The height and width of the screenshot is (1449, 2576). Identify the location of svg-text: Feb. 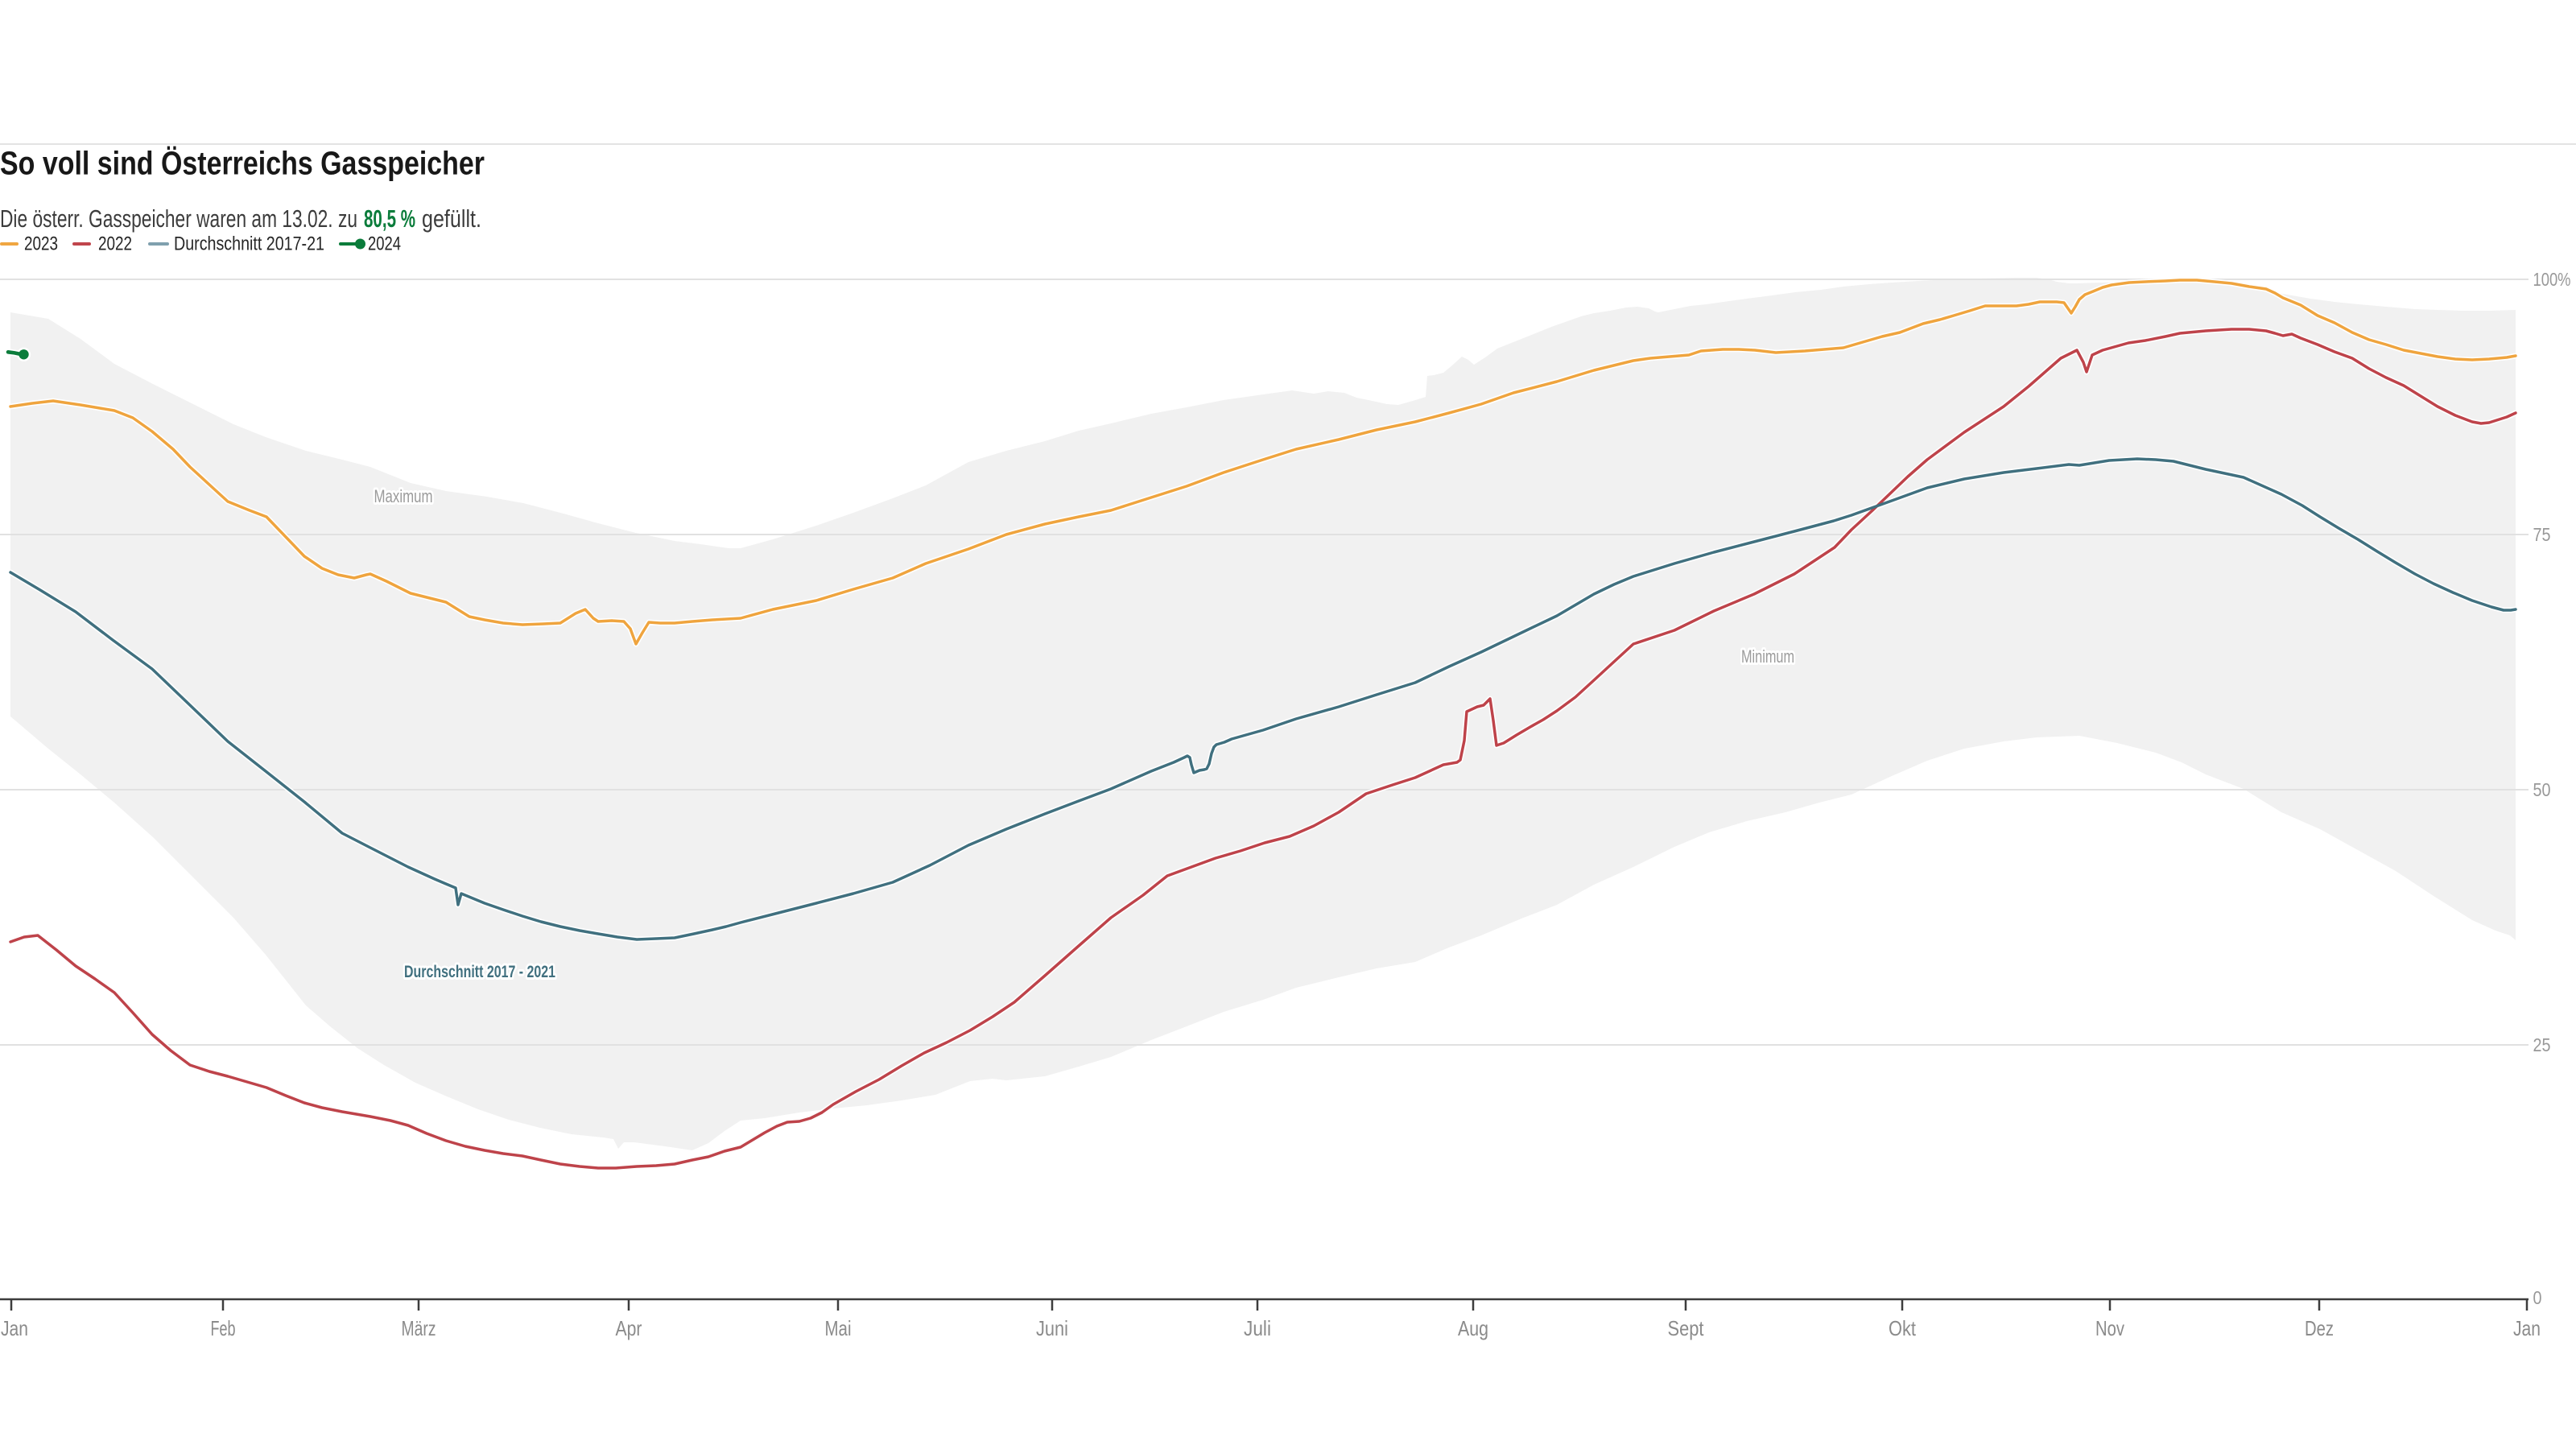
(223, 1328).